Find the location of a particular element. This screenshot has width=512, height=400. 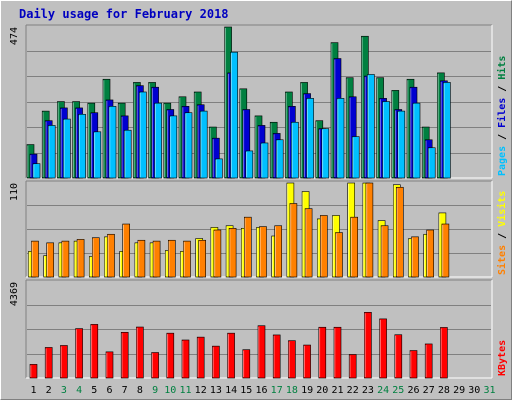

series-legend: Pages / Files / Hits is located at coordinates (502, 116).